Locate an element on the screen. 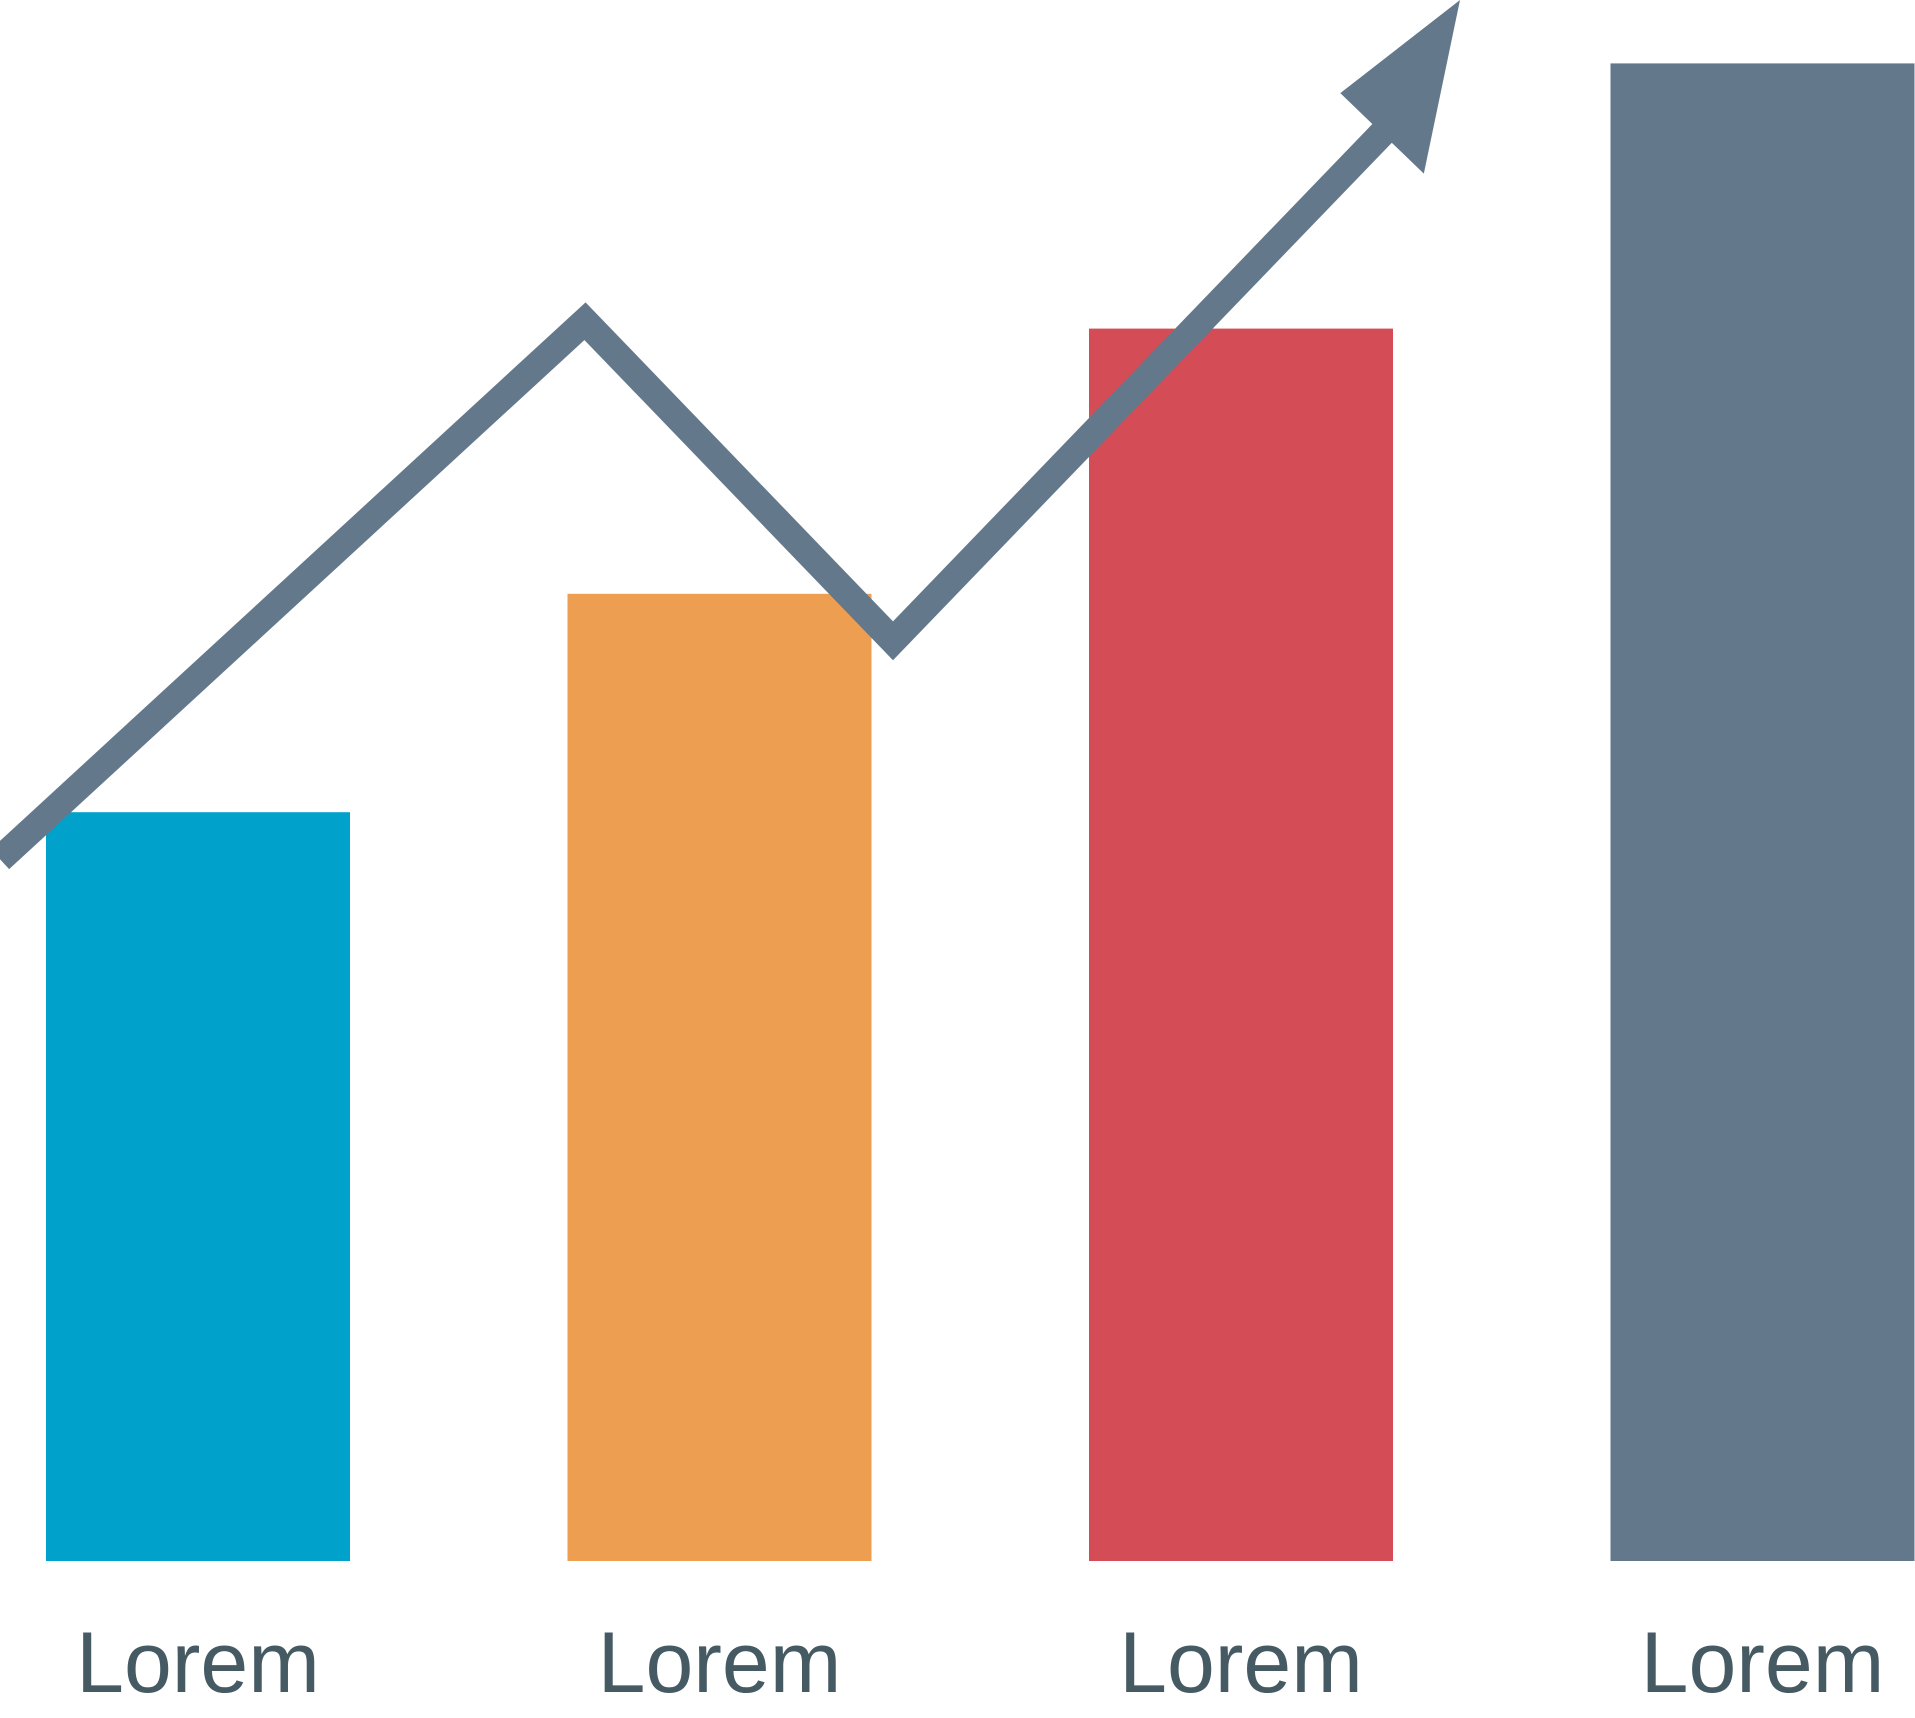 This screenshot has width=1915, height=1718. category-label-2: Lorem is located at coordinates (720, 1663).